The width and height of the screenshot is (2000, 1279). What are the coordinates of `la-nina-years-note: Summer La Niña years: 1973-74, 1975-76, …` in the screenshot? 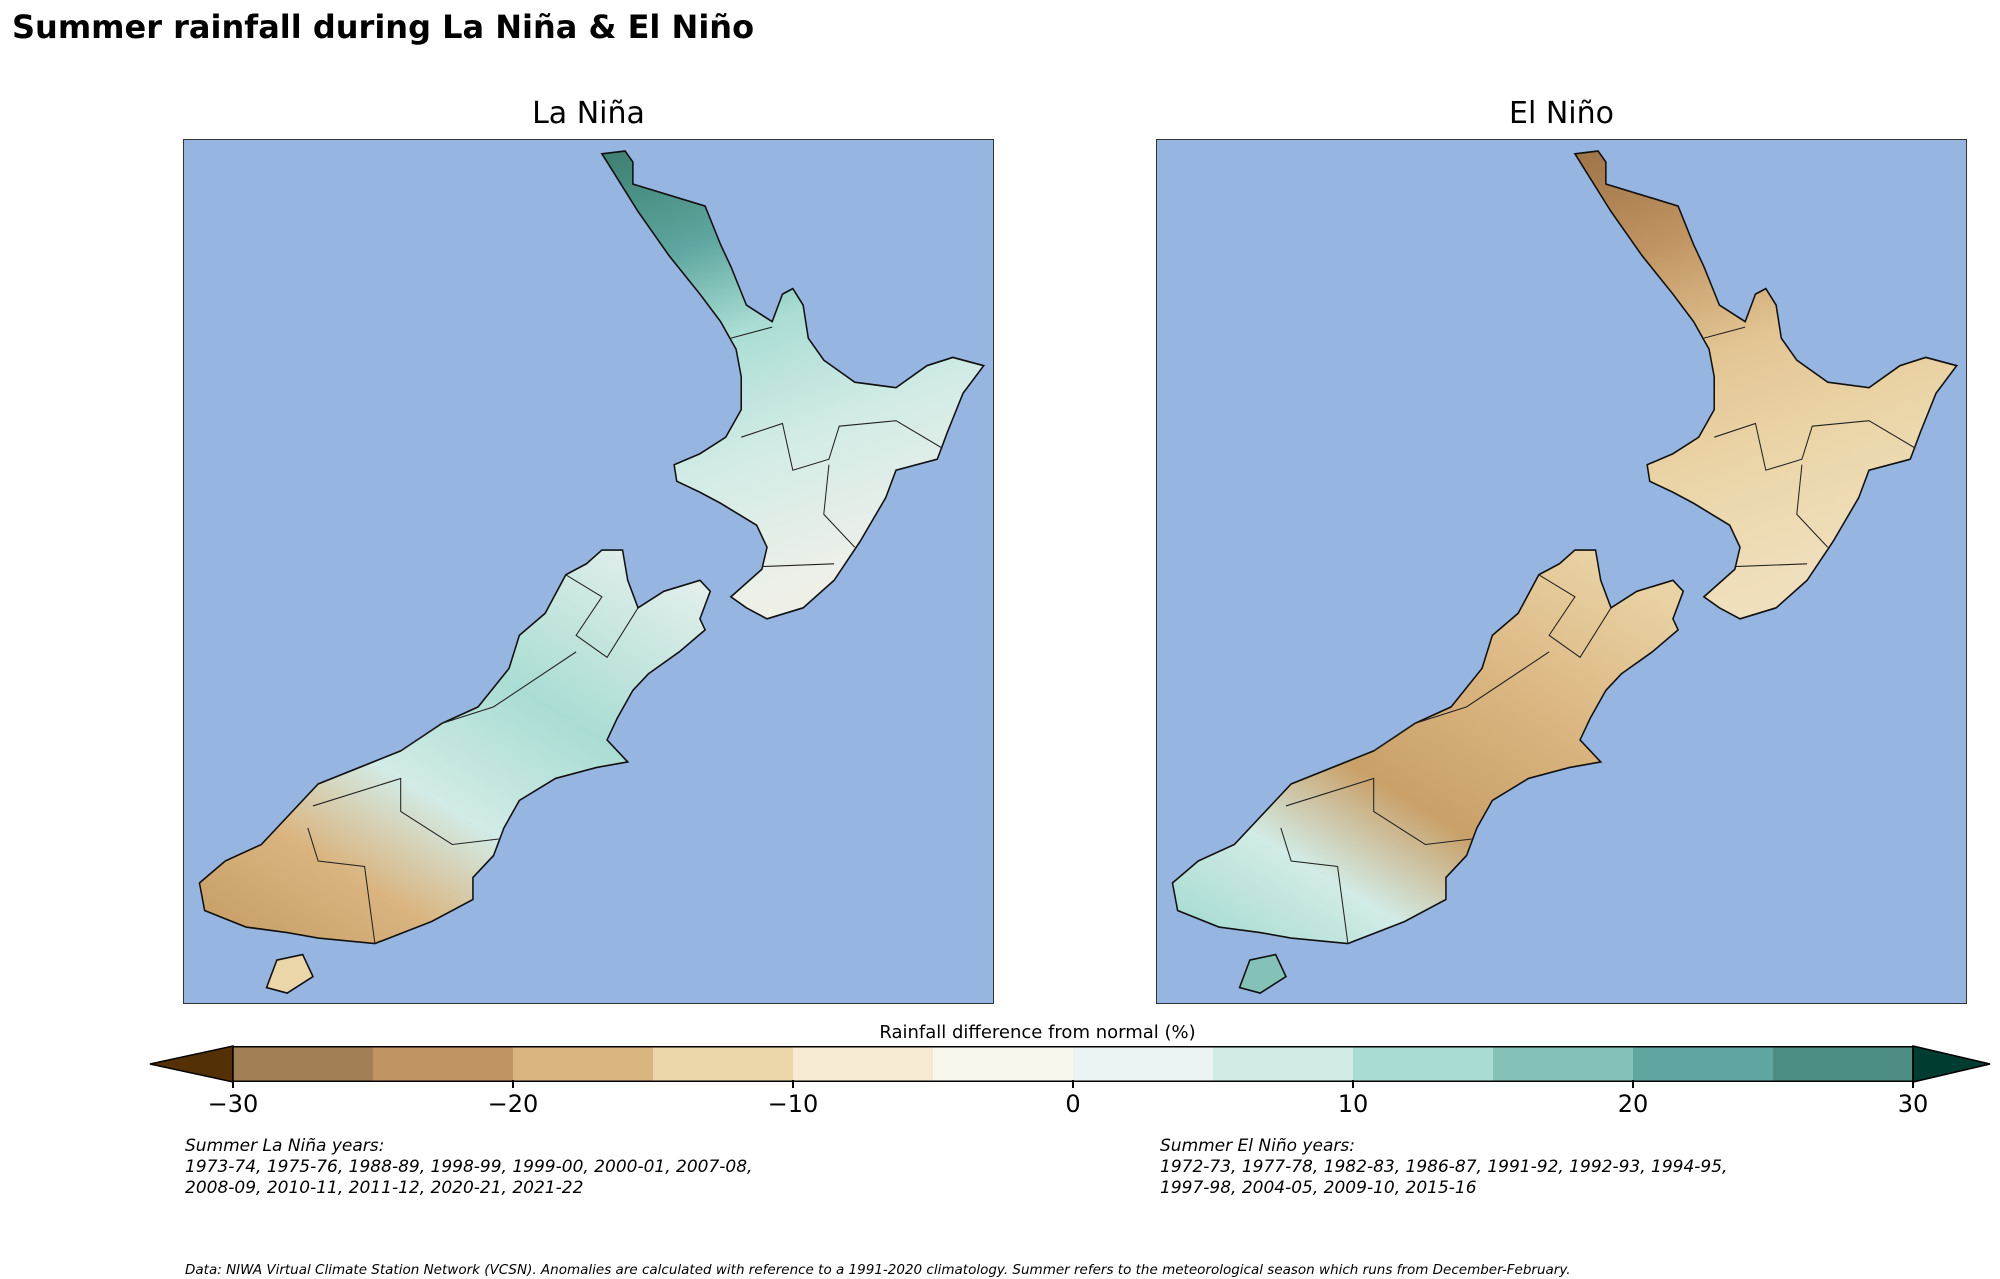 It's located at (468, 1167).